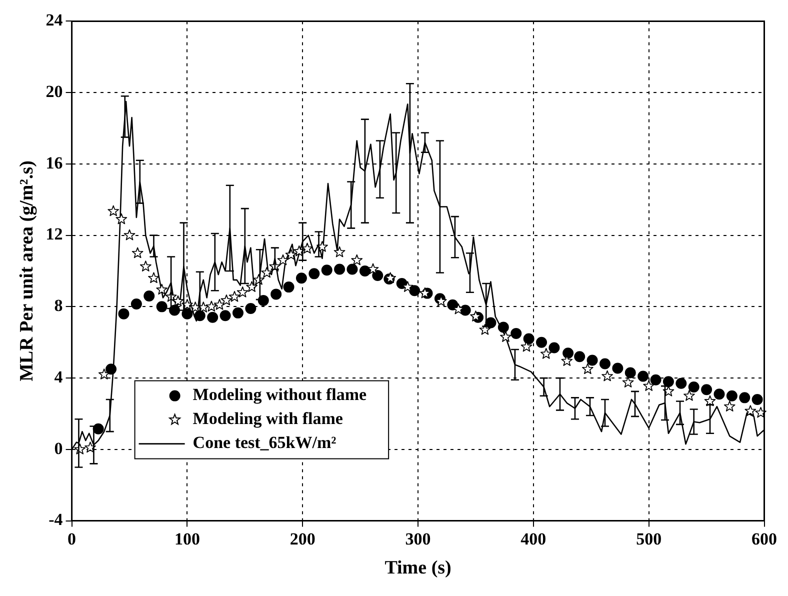 This screenshot has width=788, height=596. What do you see at coordinates (72, 538) in the screenshot?
I see `x-tick-label: 0` at bounding box center [72, 538].